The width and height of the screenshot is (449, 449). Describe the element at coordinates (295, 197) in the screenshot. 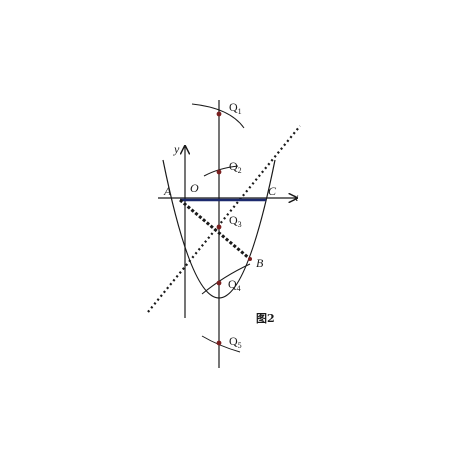

I see `label-x: x` at that location.